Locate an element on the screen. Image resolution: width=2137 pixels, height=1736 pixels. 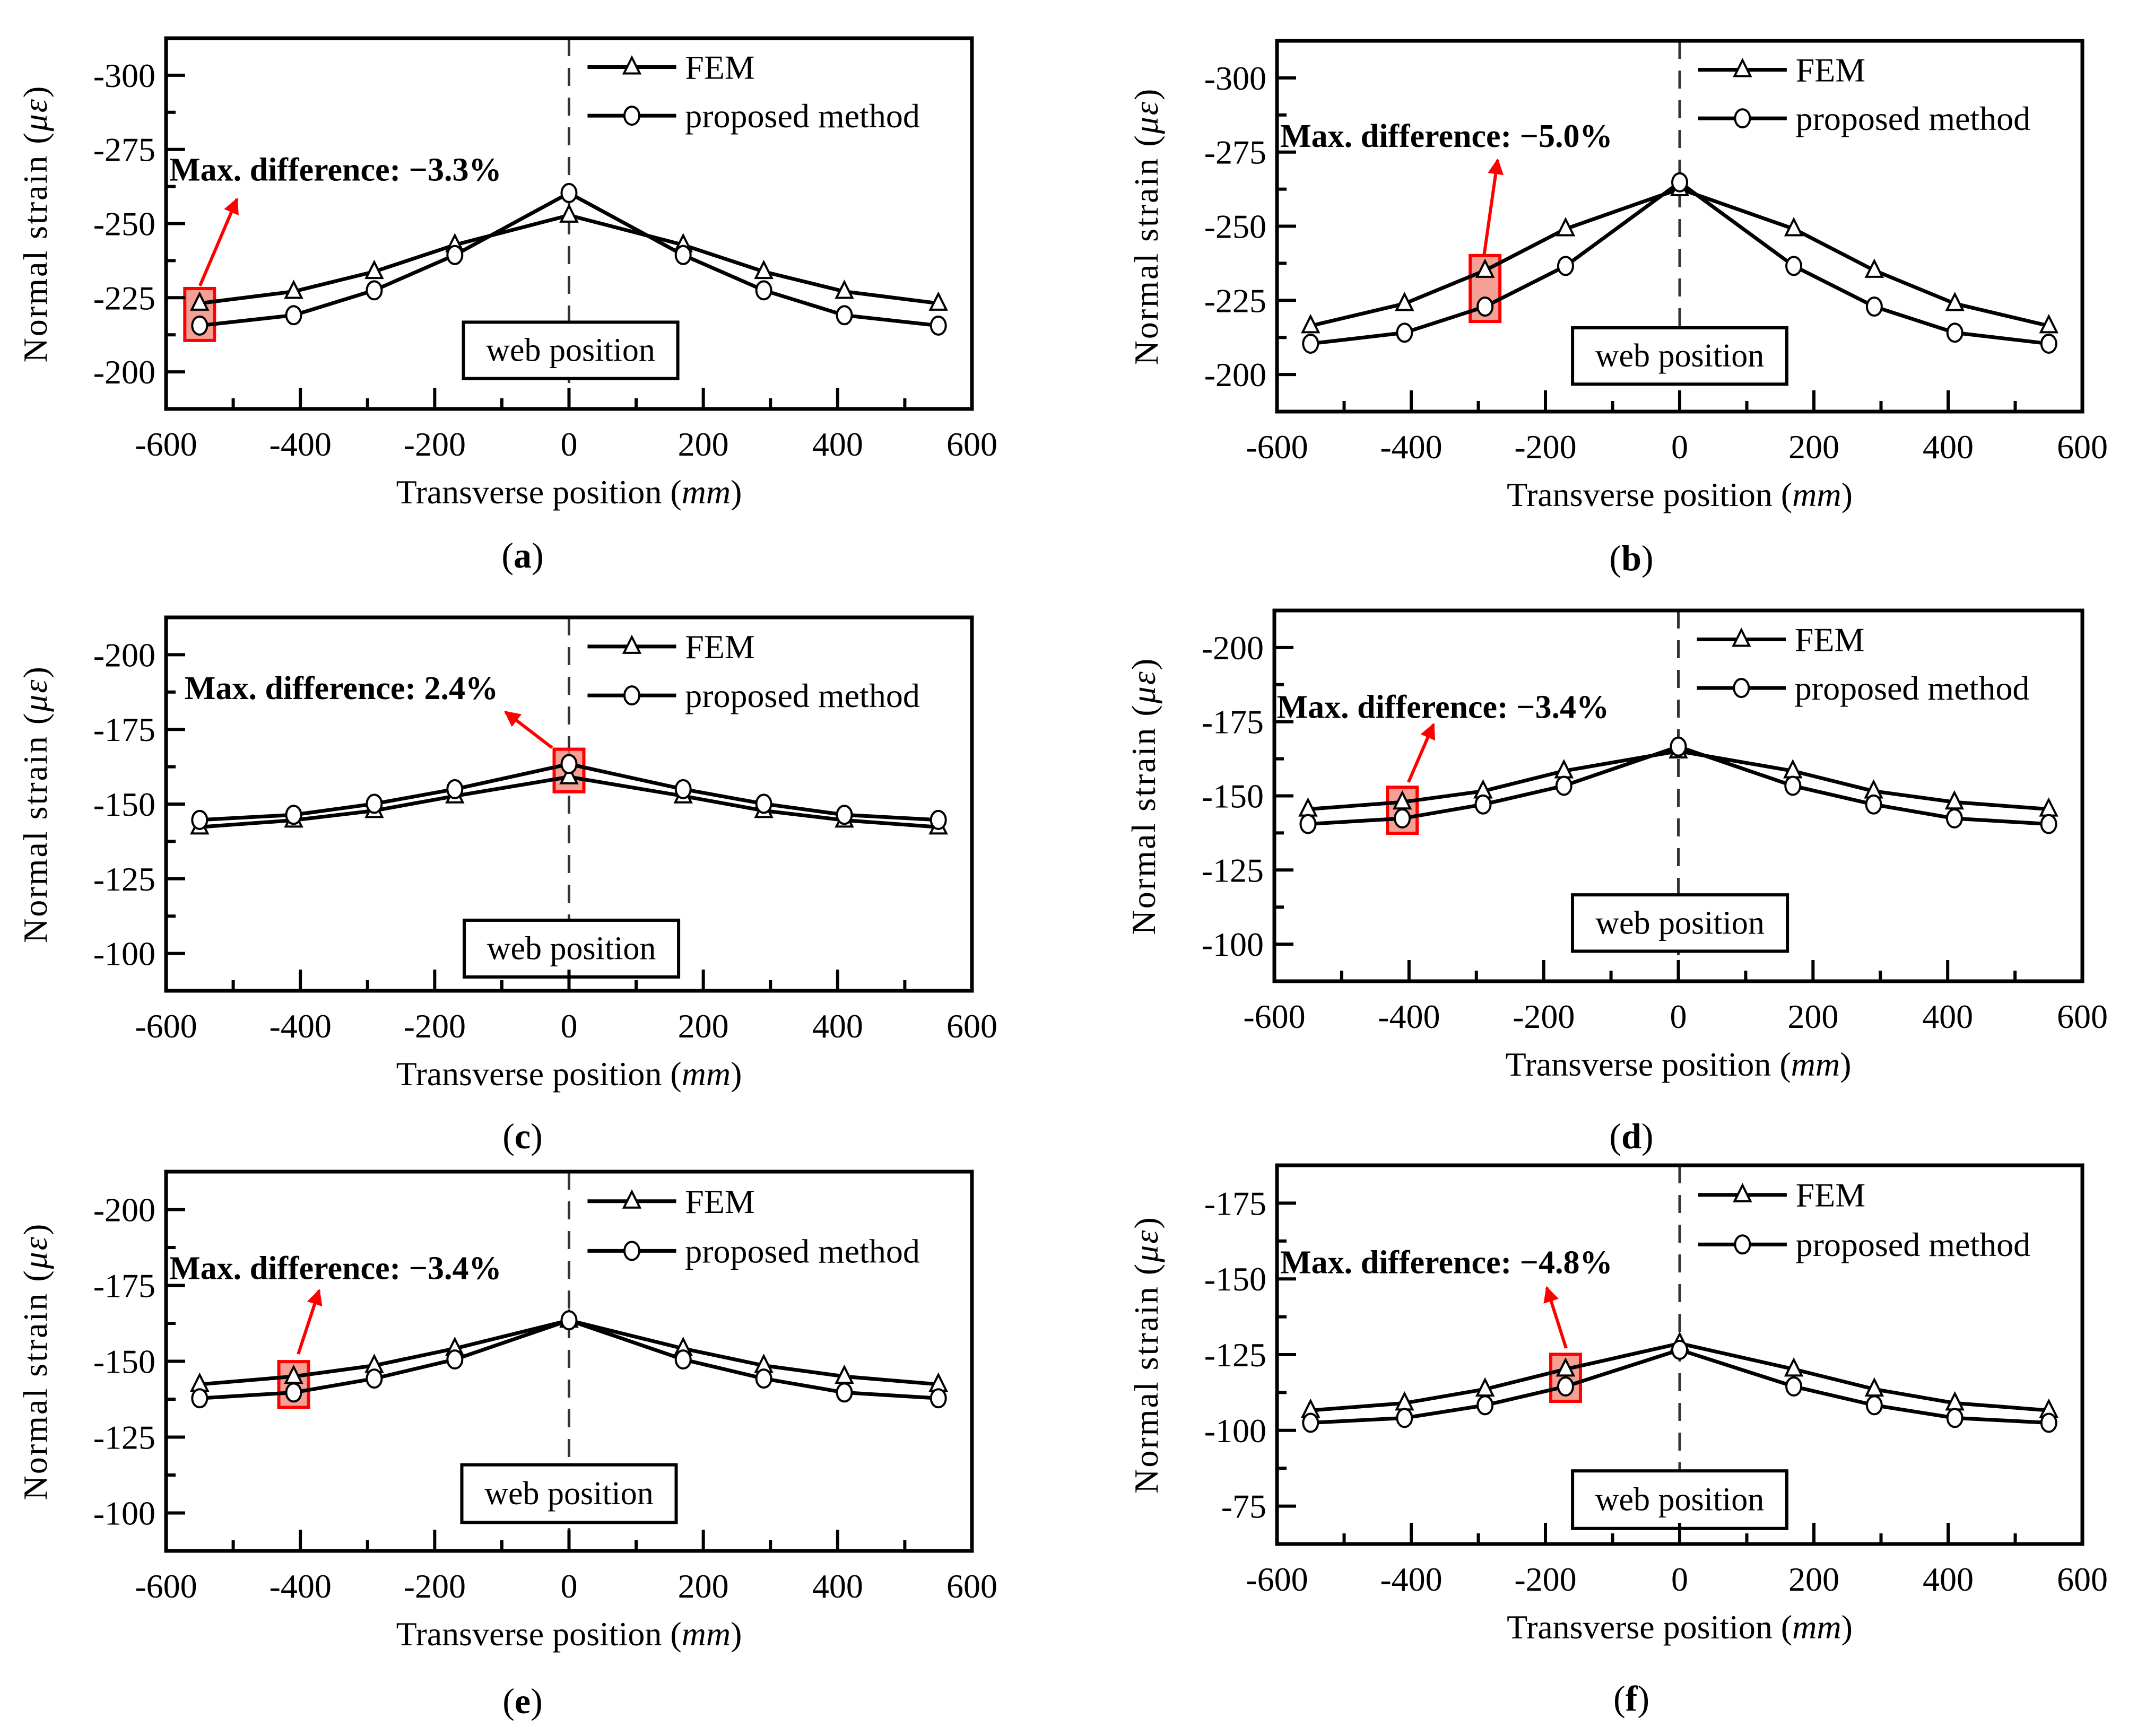
label-text: Transverse position ( is located at coordinates (539, 1634).